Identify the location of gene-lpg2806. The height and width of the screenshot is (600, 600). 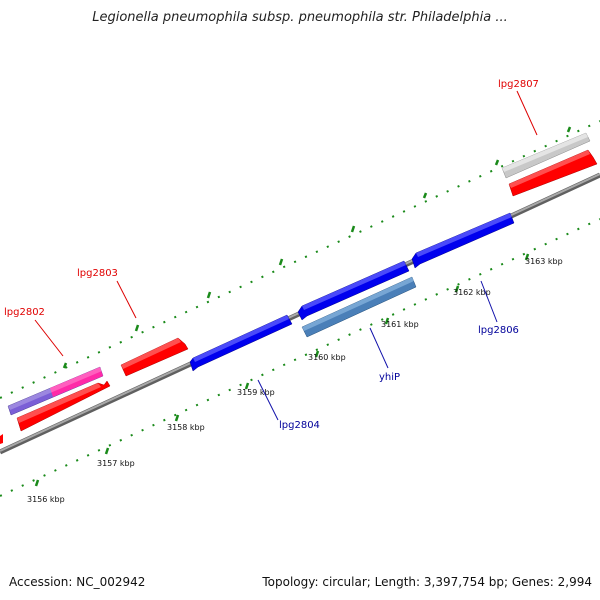
(463, 240).